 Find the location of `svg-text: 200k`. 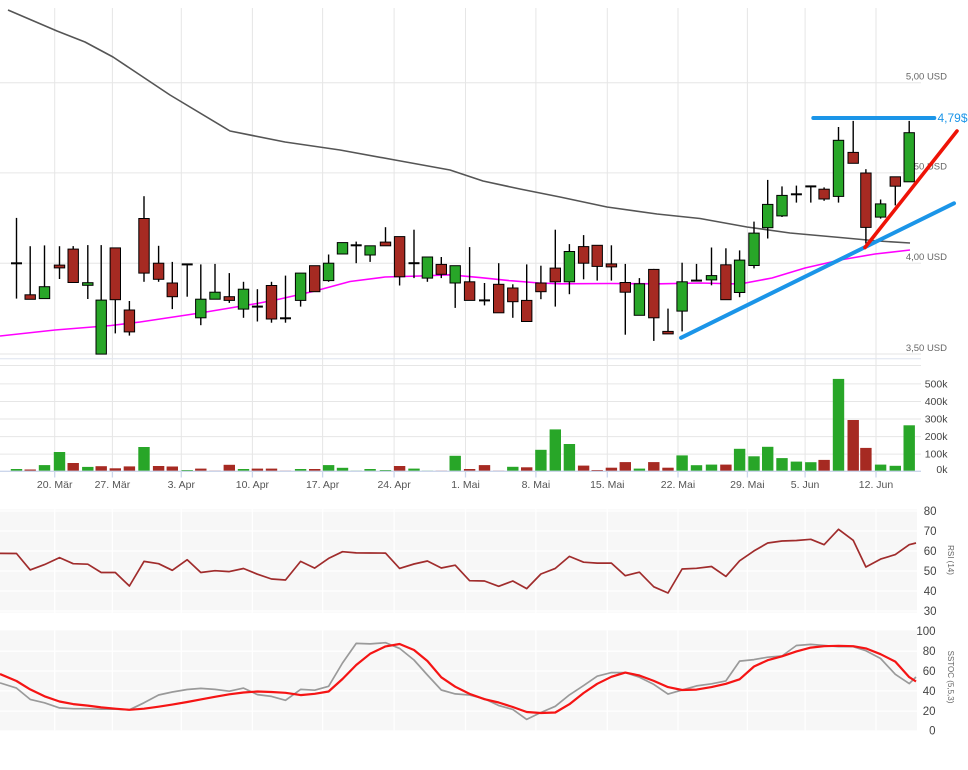

svg-text: 200k is located at coordinates (937, 437).